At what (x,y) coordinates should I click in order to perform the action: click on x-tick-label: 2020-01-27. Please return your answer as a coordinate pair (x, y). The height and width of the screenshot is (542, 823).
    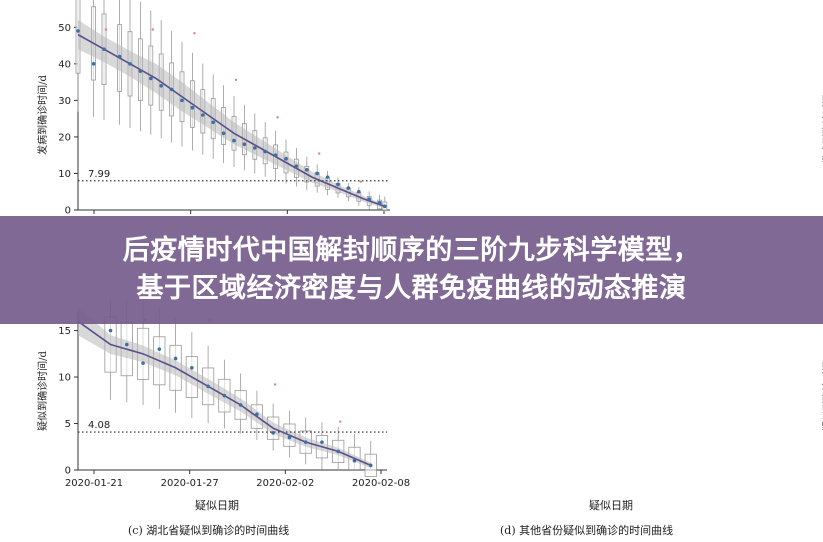
    Looking at the image, I should click on (190, 483).